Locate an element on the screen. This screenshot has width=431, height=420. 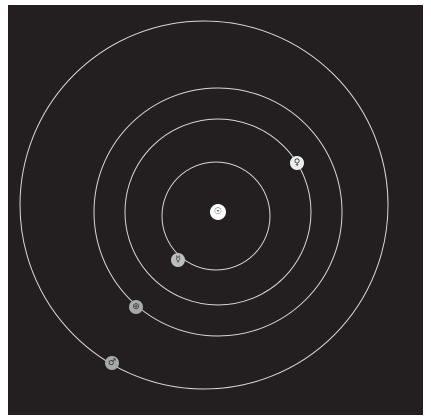
mercury-disc is located at coordinates (178, 260).